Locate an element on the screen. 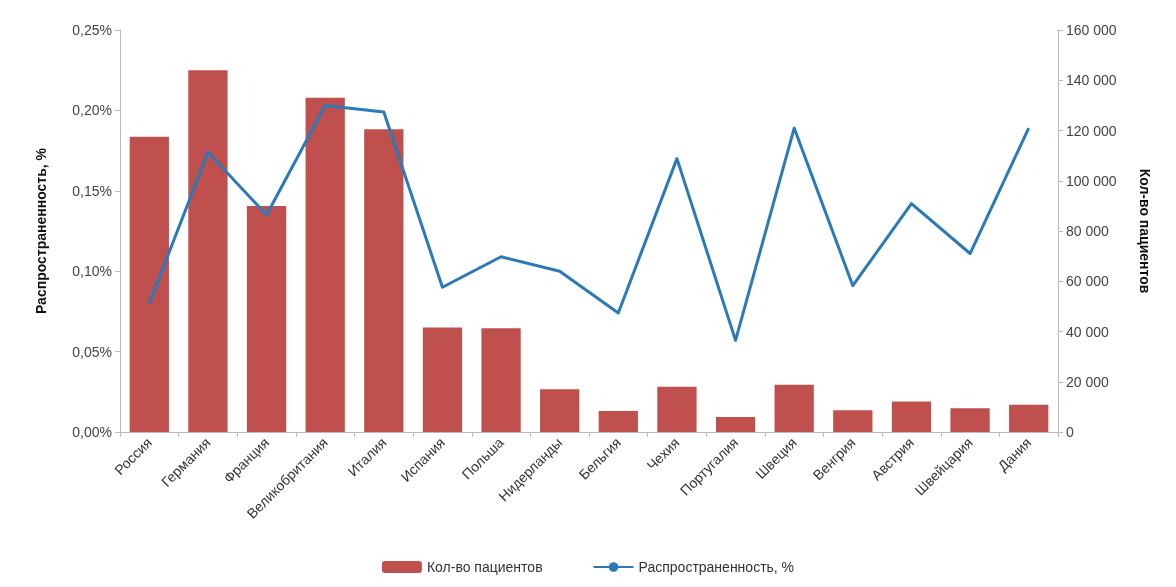 This screenshot has height=587, width=1176. y2-axis-title: Кол-во пациентов is located at coordinates (1145, 231).